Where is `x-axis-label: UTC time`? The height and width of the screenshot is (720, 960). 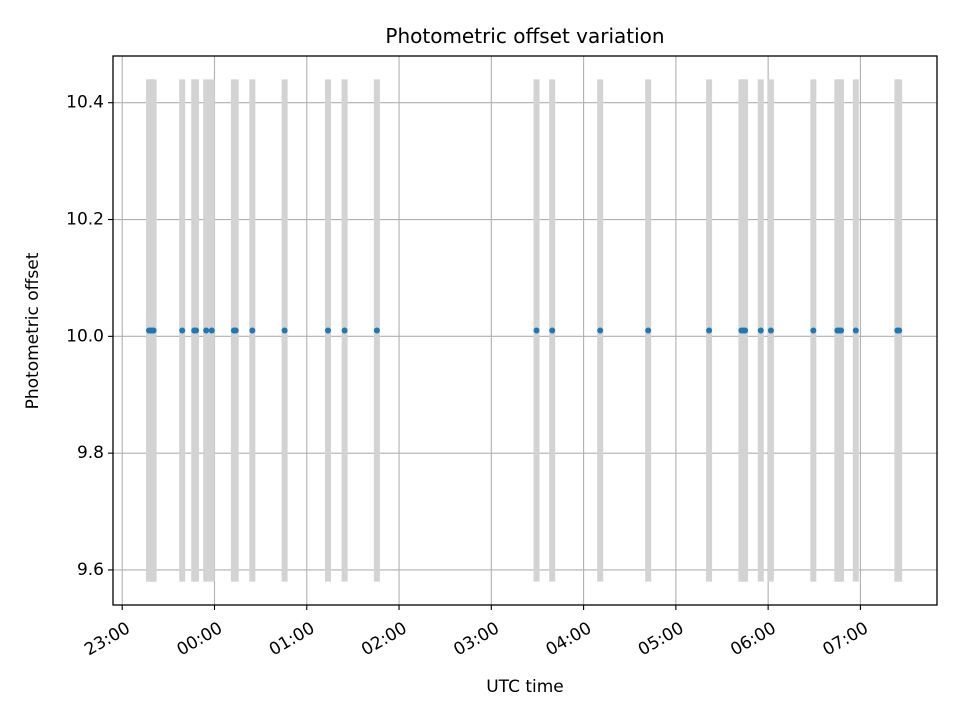 x-axis-label: UTC time is located at coordinates (525, 687).